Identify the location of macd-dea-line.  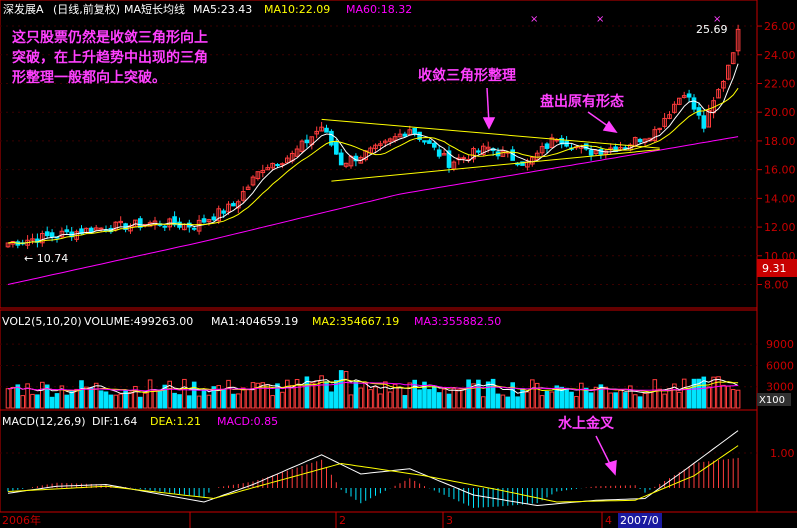
(373, 474).